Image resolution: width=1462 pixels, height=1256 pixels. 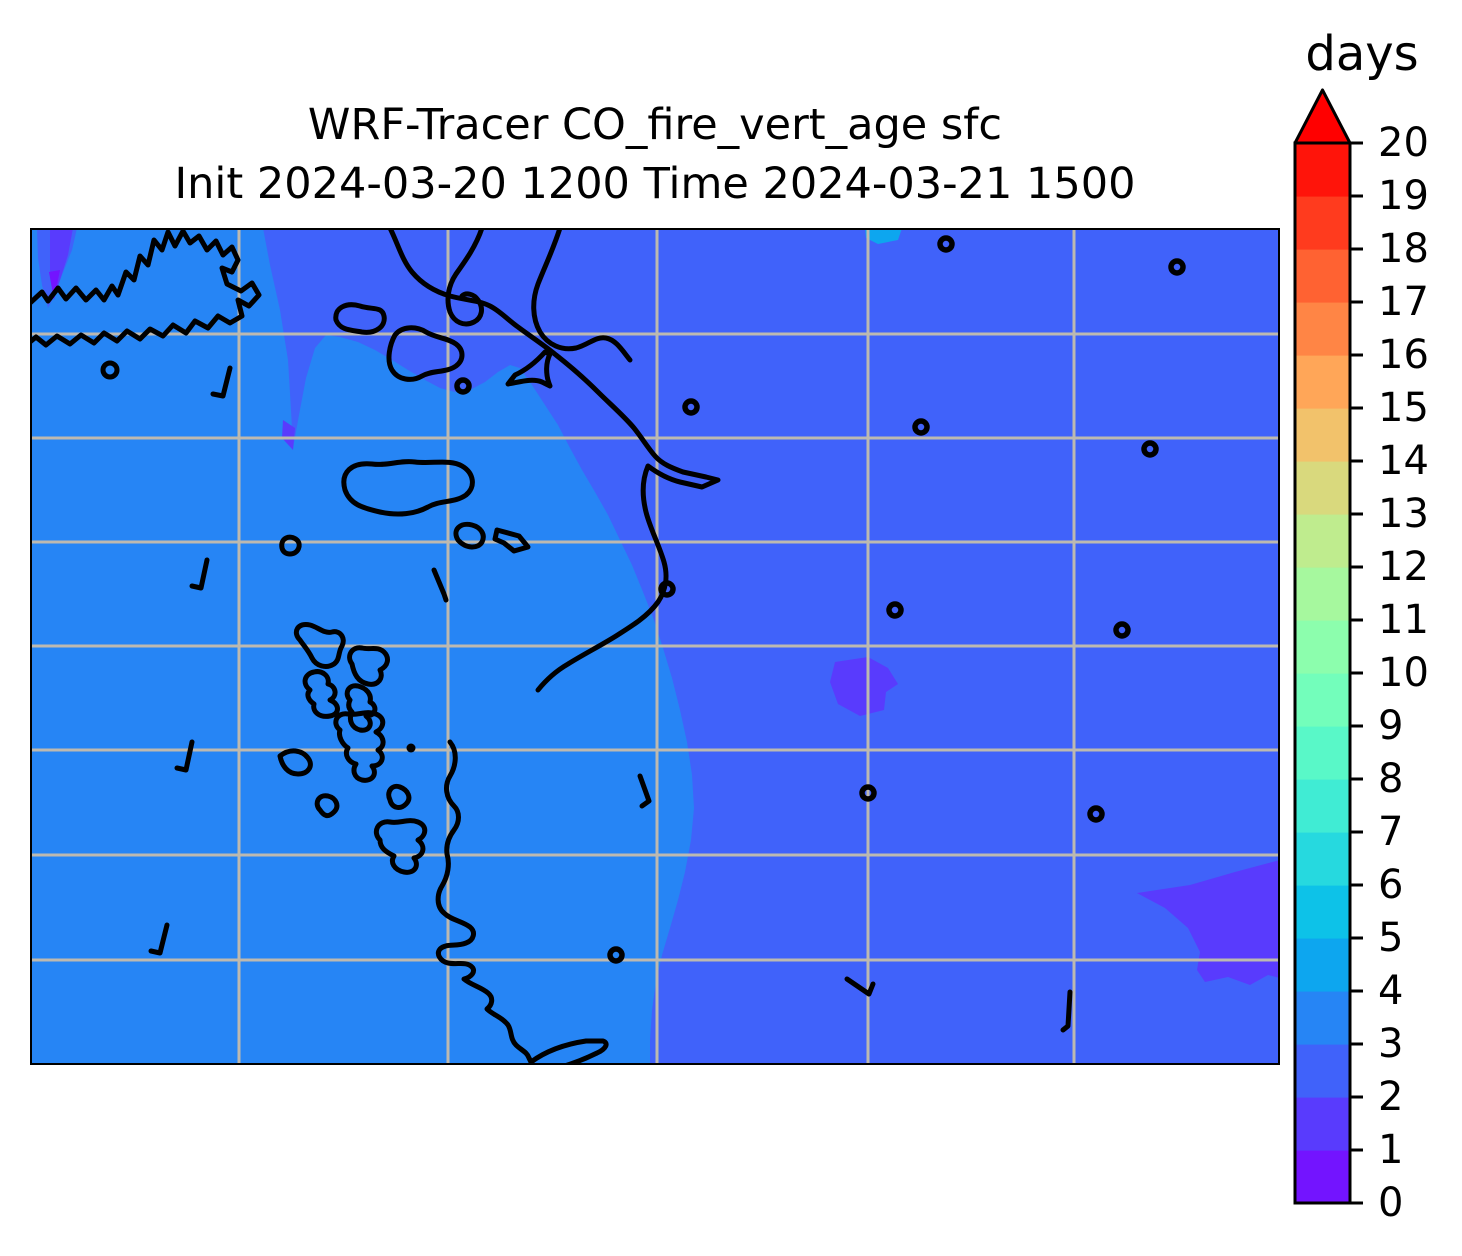 What do you see at coordinates (1403, 461) in the screenshot?
I see `colorbar-tick-label: 14` at bounding box center [1403, 461].